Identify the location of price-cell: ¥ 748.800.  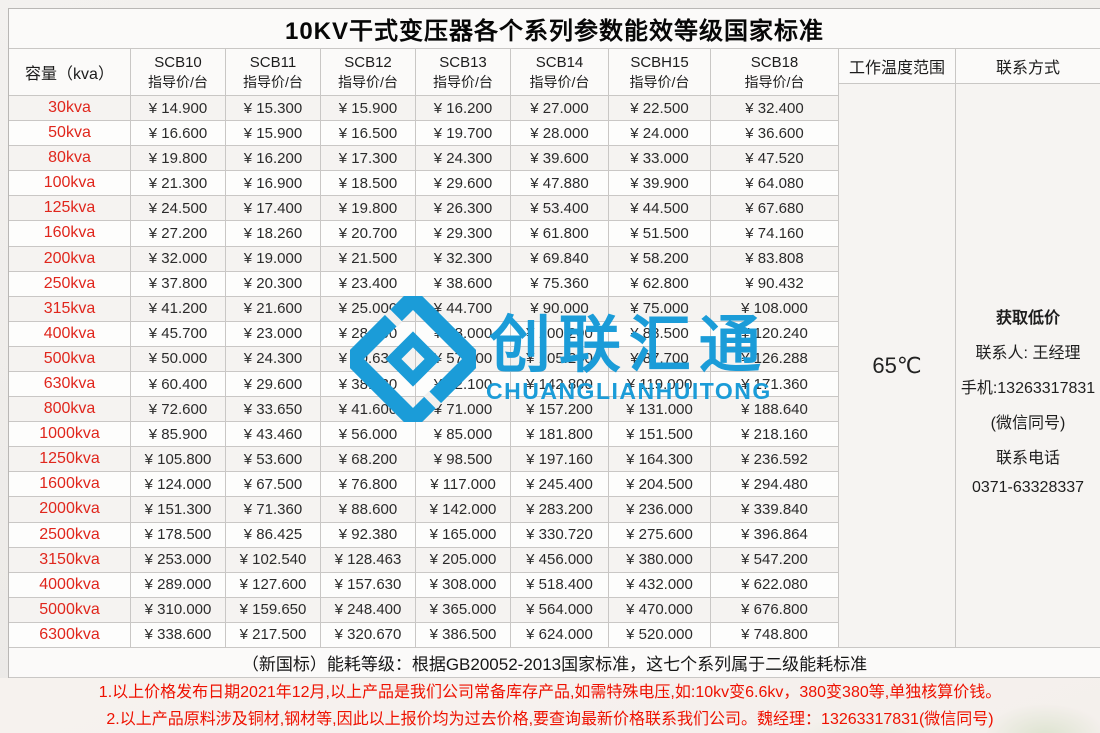
(775, 635).